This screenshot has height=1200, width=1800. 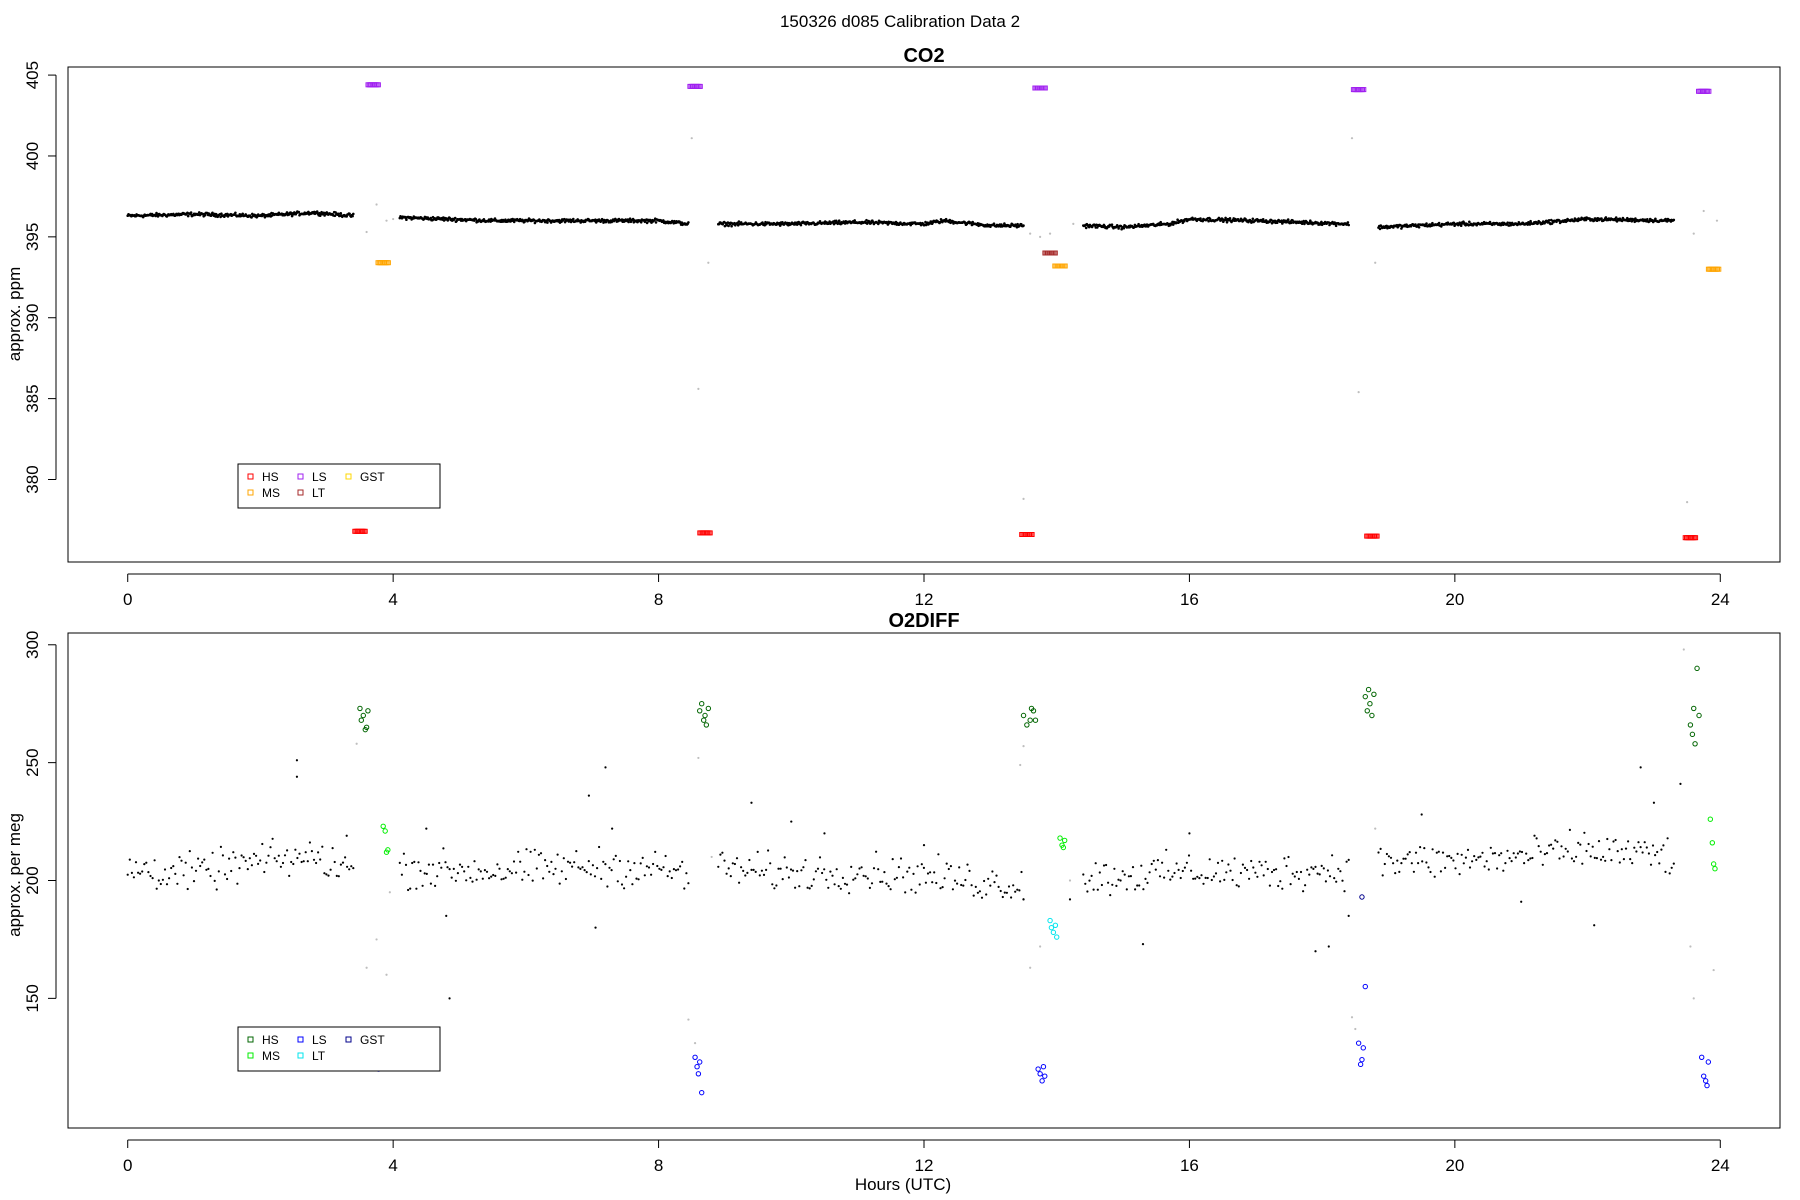 What do you see at coordinates (1687, 502) in the screenshot?
I see `co2-flush-point` at bounding box center [1687, 502].